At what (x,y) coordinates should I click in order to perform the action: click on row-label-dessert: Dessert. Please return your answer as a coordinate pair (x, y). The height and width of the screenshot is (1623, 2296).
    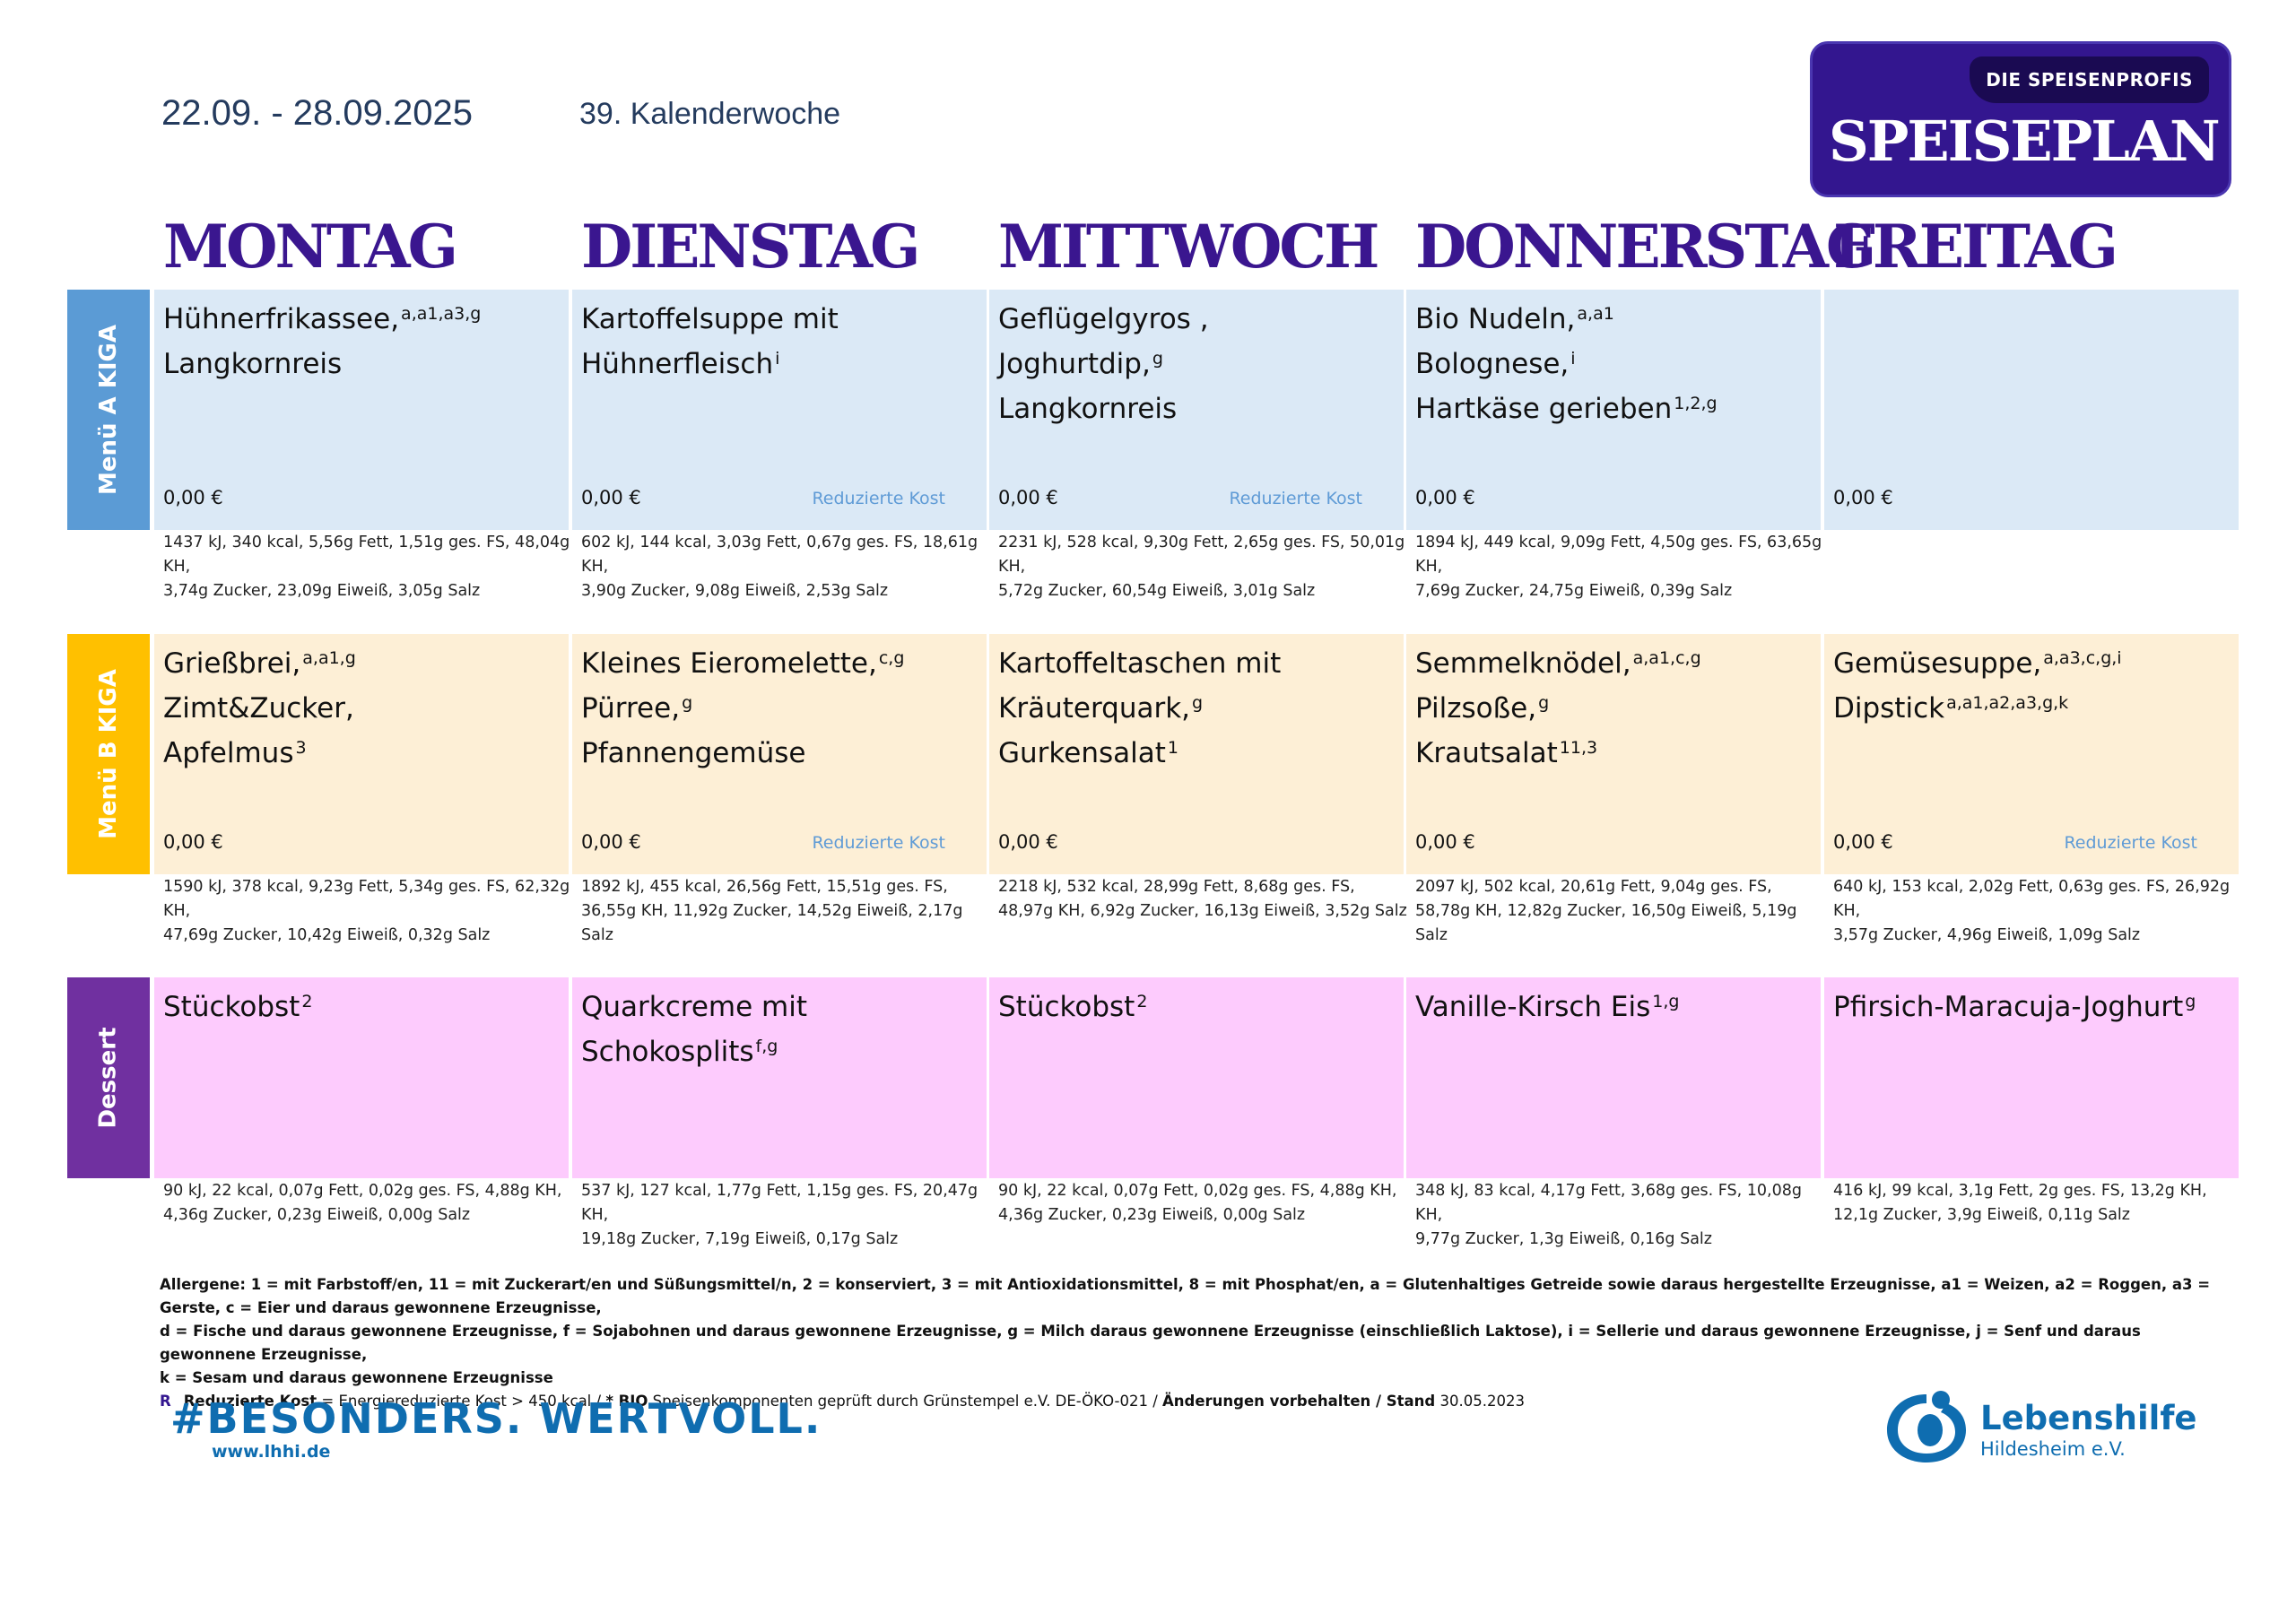
    Looking at the image, I should click on (108, 1077).